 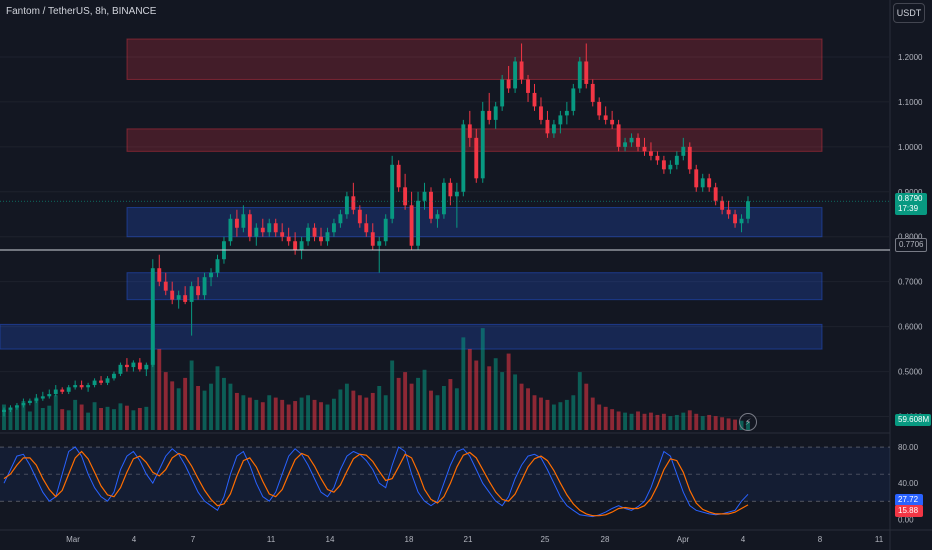 What do you see at coordinates (193, 539) in the screenshot?
I see `time-tick-label: 7` at bounding box center [193, 539].